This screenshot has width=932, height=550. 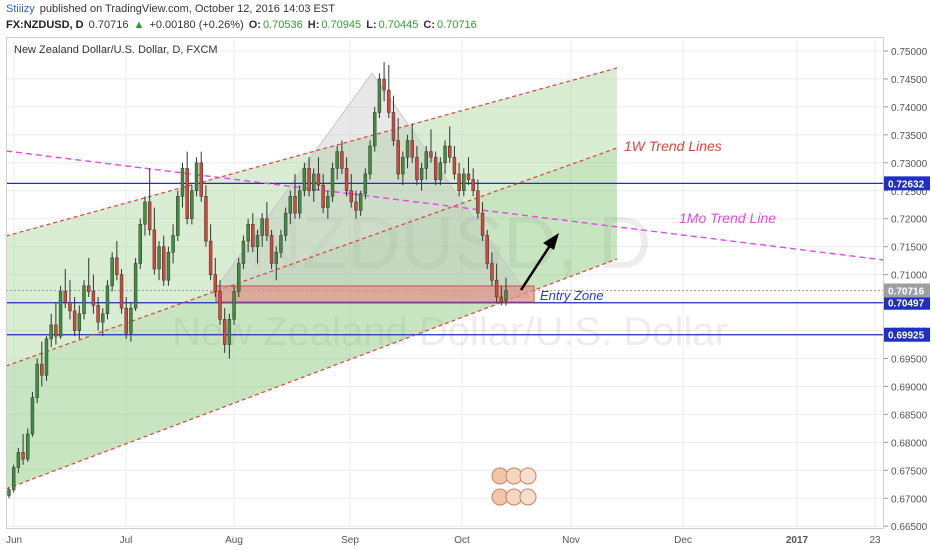 What do you see at coordinates (909, 499) in the screenshot?
I see `y-tick-label: 0.67000` at bounding box center [909, 499].